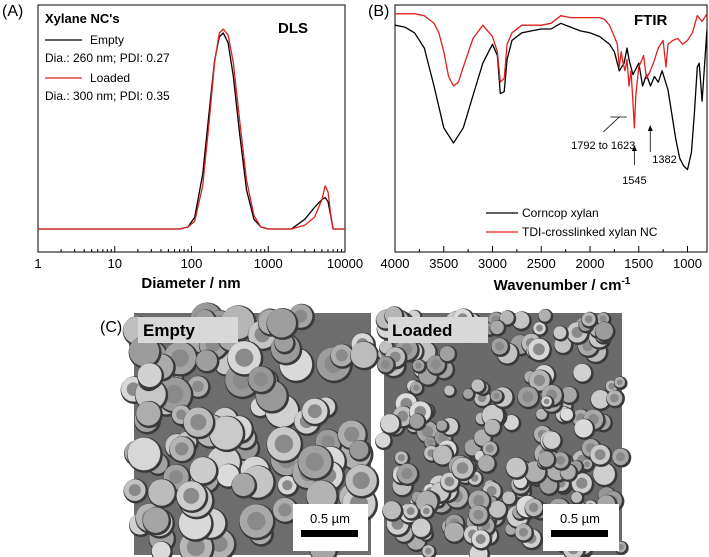 The image size is (709, 557). Describe the element at coordinates (111, 327) in the screenshot. I see `panel-letter-c: (C)` at that location.